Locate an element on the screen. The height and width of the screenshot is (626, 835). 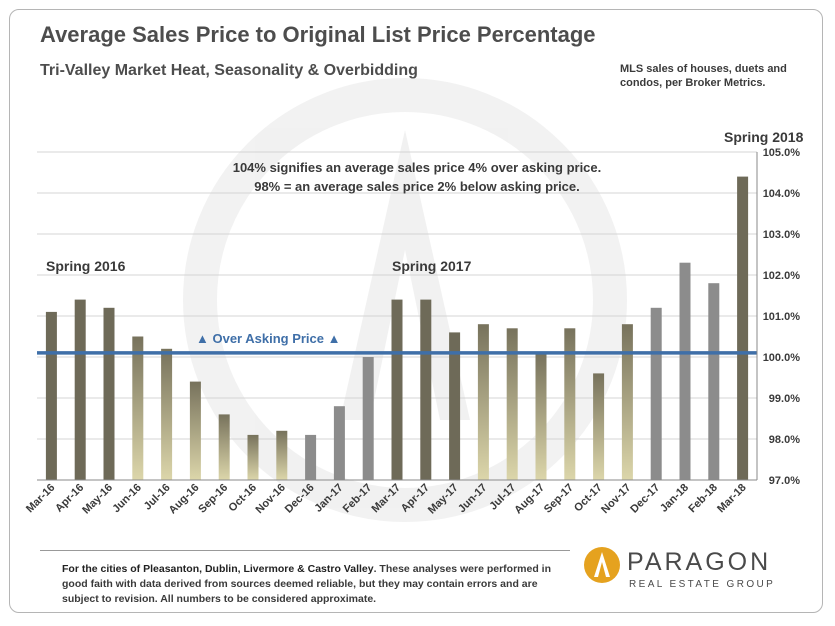
x-tick-label: Mar-18 is located at coordinates (732, 499).